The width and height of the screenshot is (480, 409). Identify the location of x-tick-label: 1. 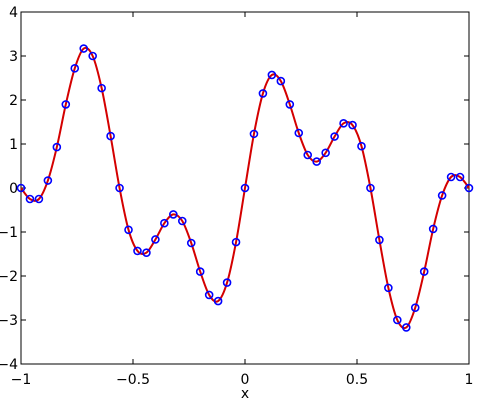
(469, 380).